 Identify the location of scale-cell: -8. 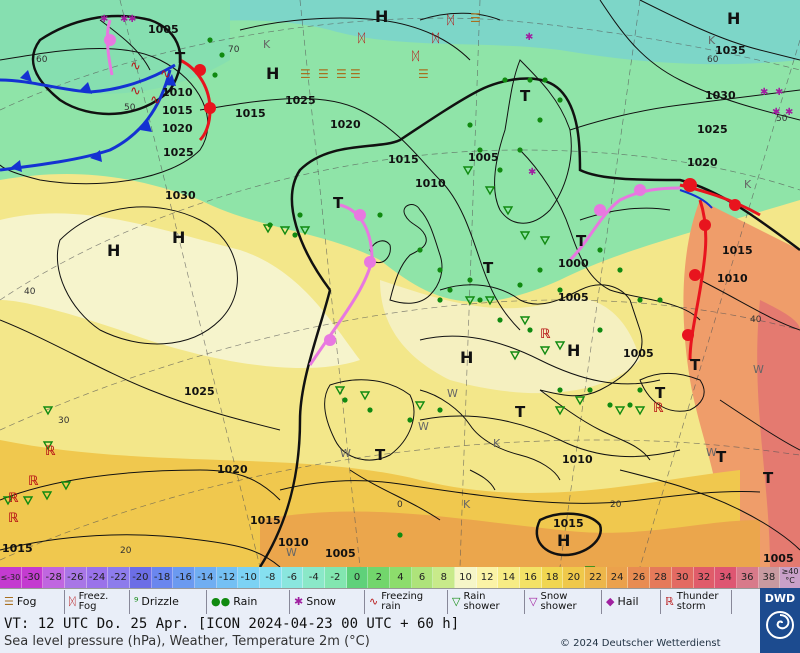
(271, 577).